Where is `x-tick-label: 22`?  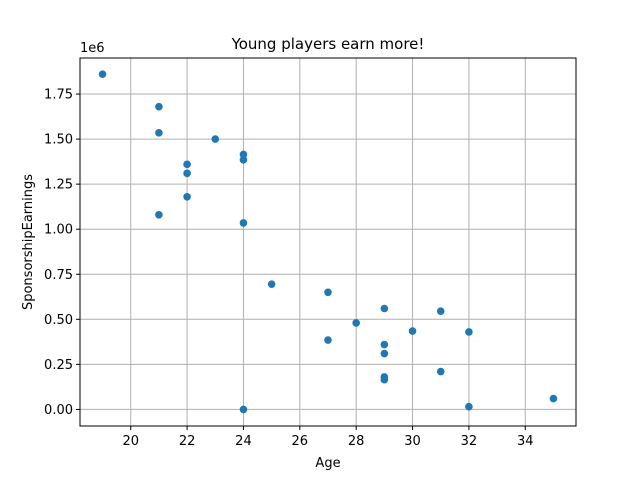 x-tick-label: 22 is located at coordinates (187, 441).